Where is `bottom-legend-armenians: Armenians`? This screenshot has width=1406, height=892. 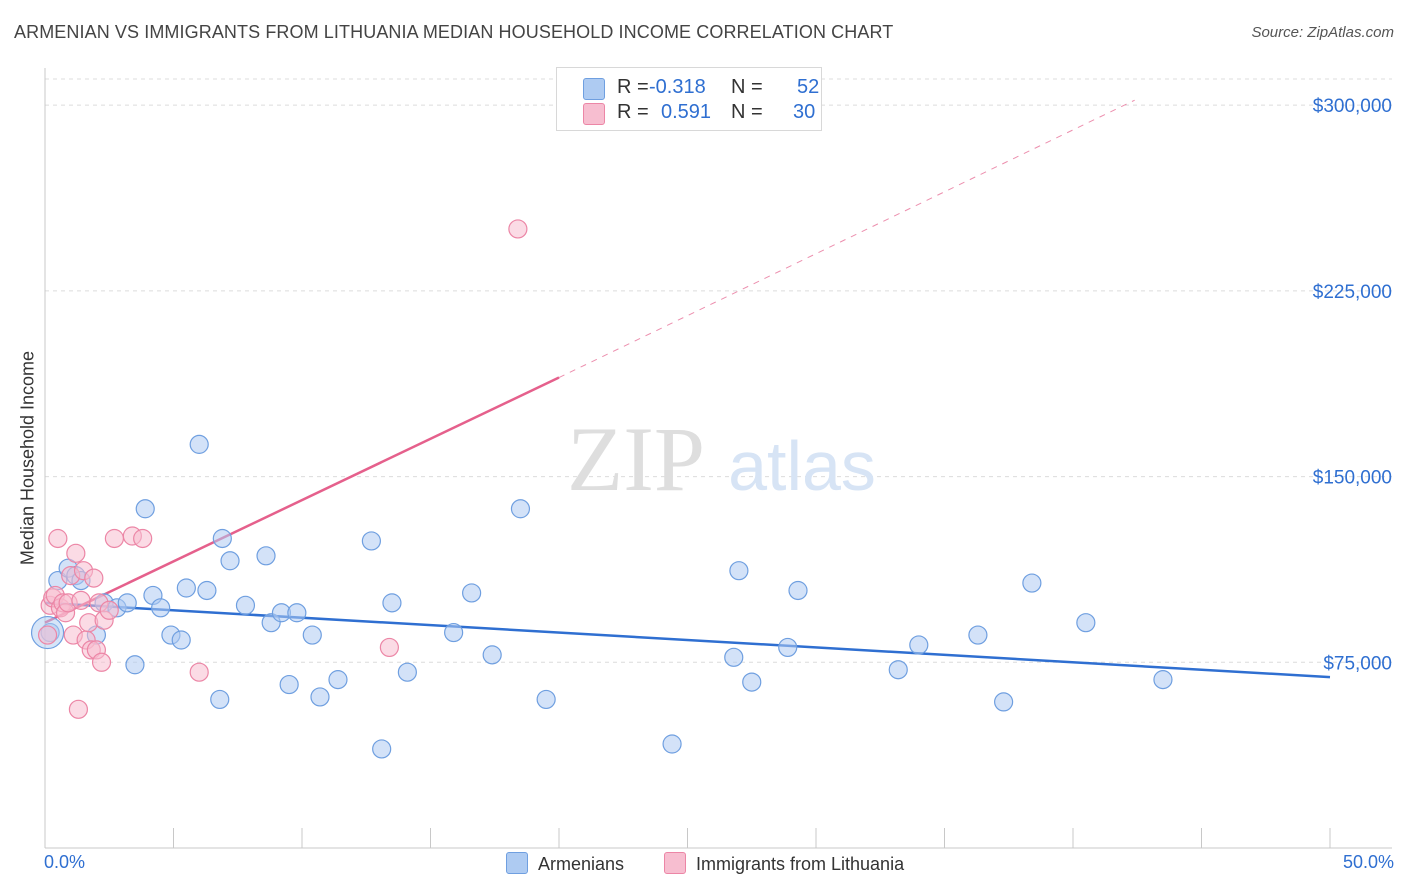 bottom-legend-armenians: Armenians is located at coordinates (565, 863).